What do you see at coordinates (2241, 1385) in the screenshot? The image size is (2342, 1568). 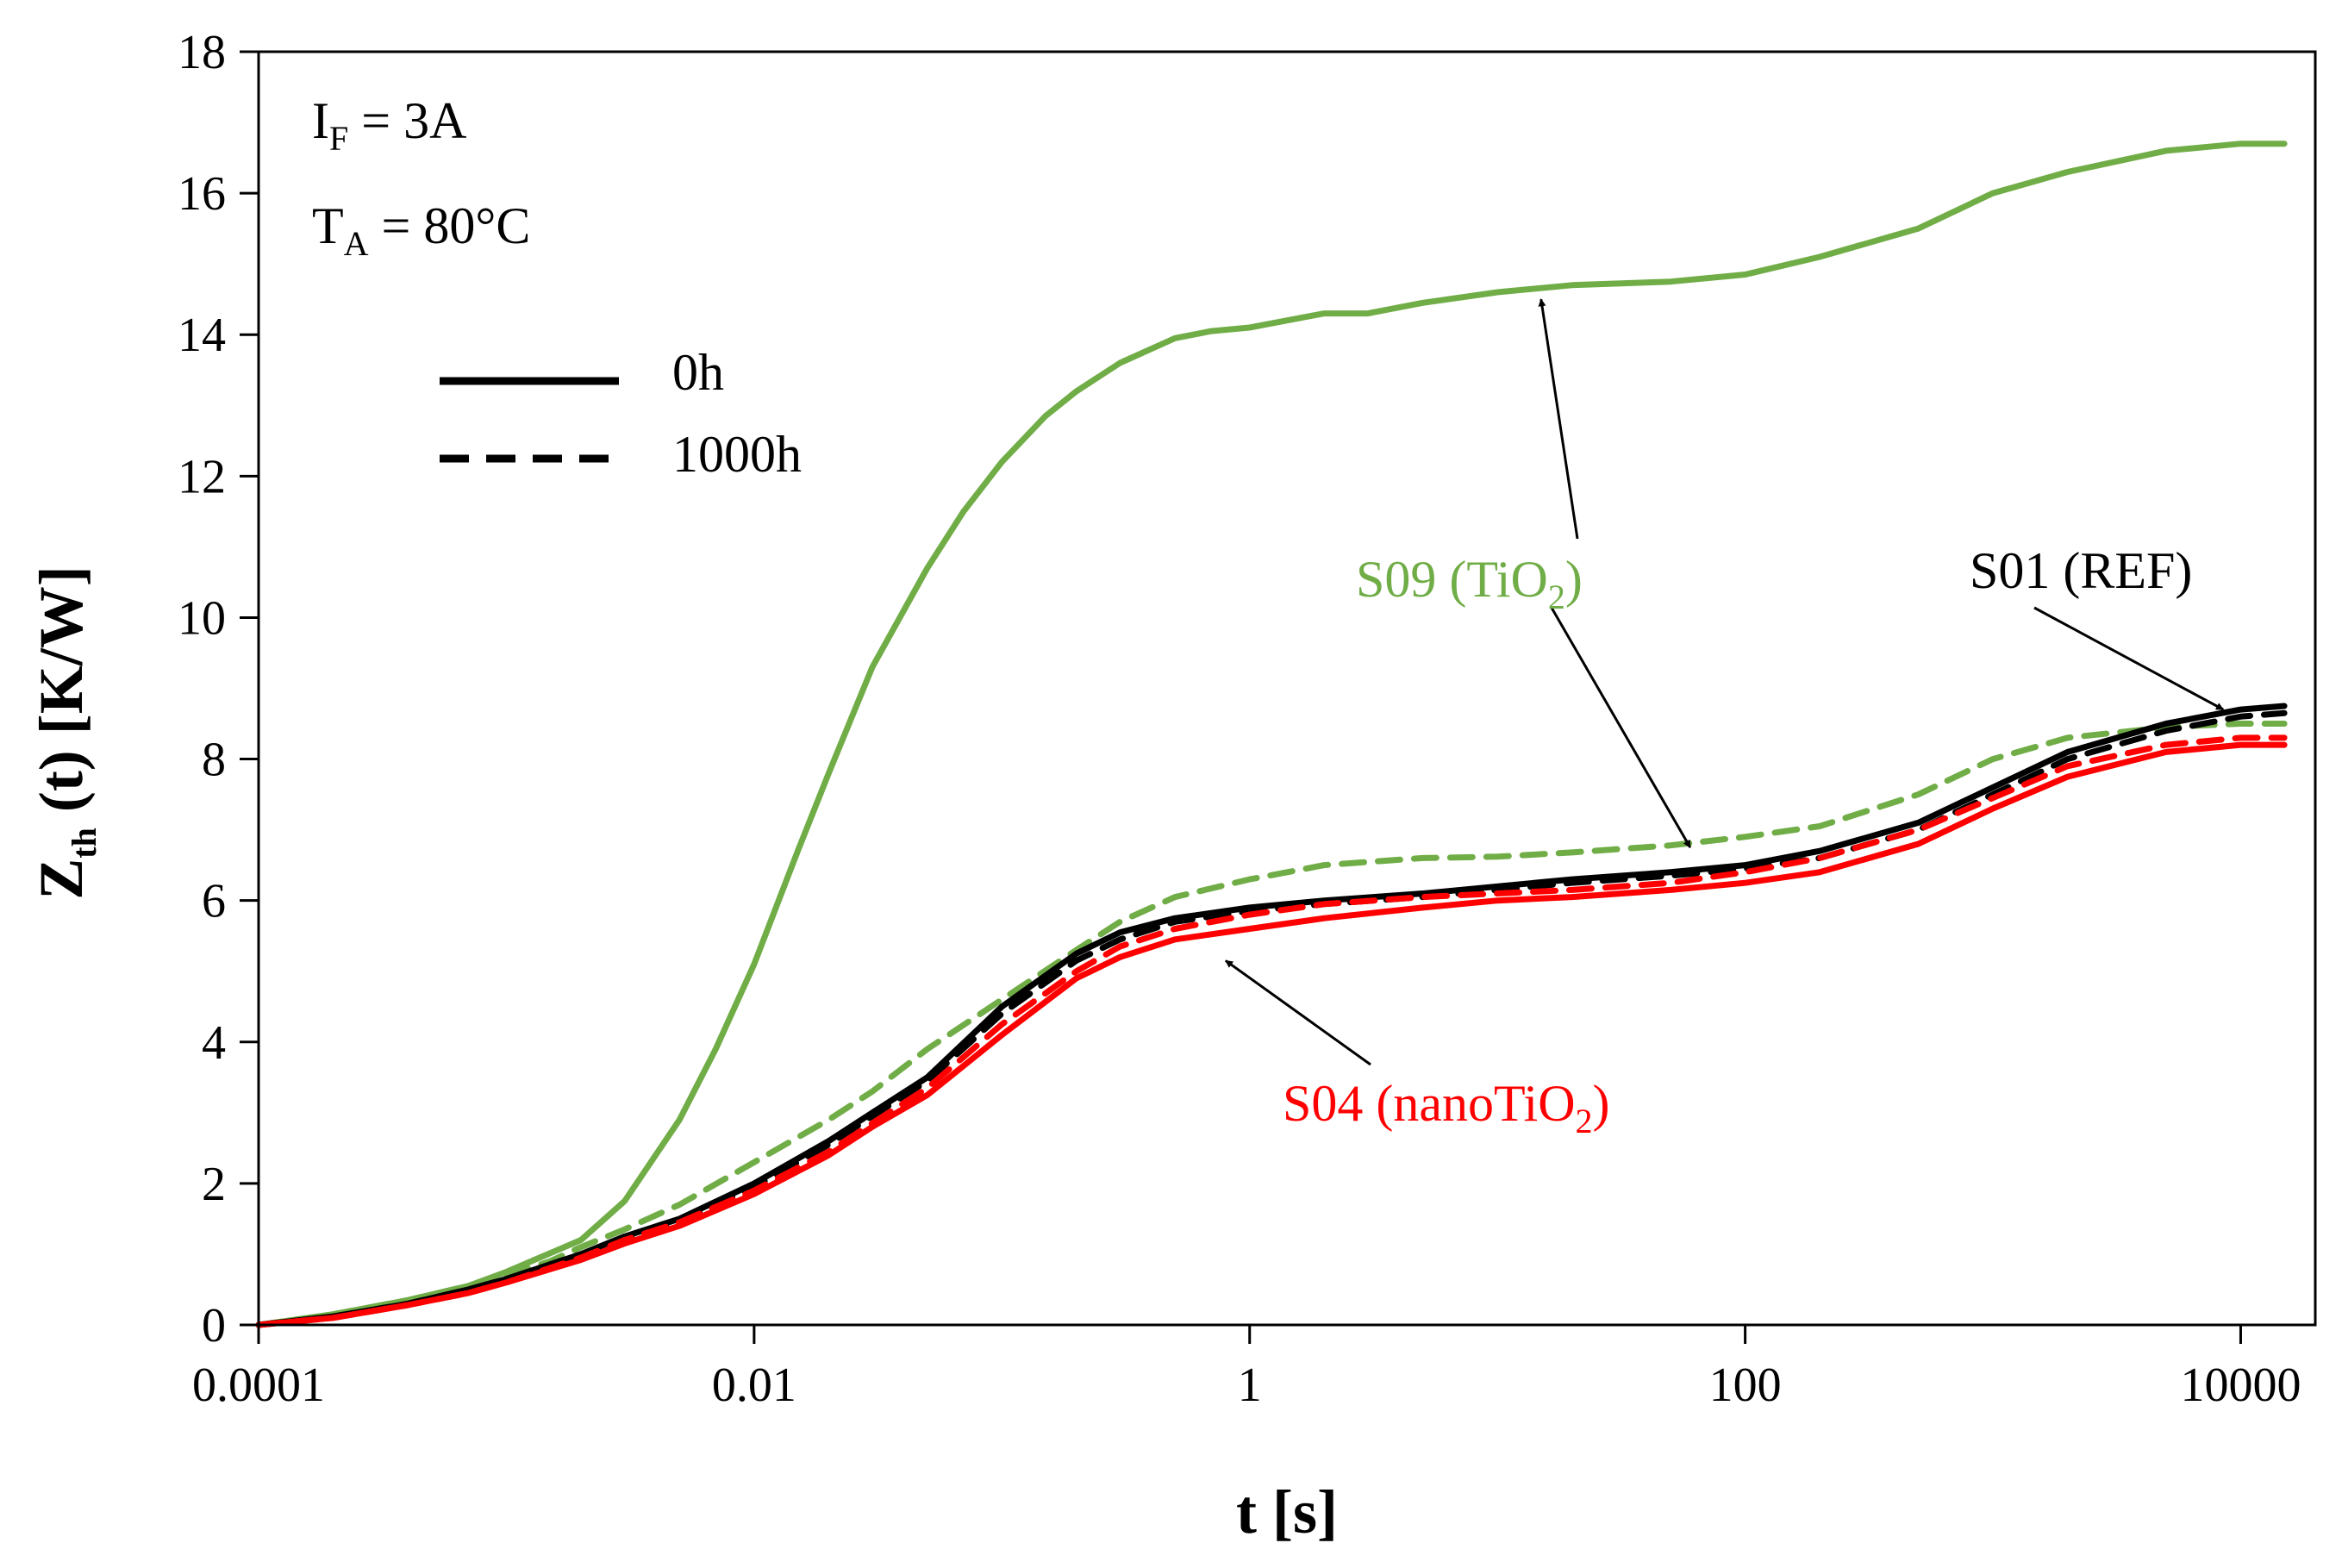 I see `x-tick-label: 10000` at bounding box center [2241, 1385].